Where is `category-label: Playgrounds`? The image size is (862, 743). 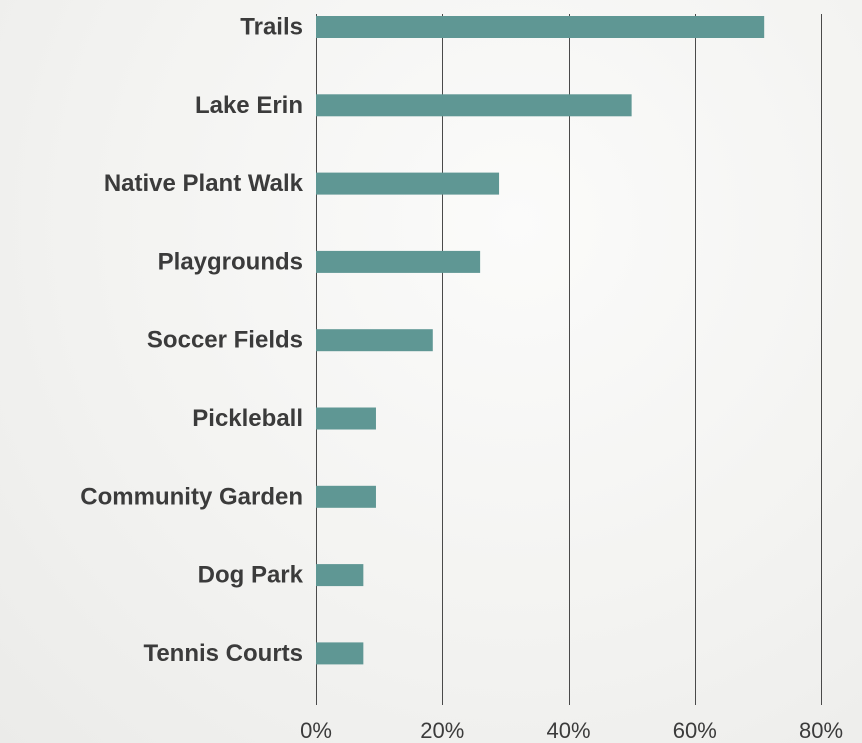
category-label: Playgrounds is located at coordinates (230, 261).